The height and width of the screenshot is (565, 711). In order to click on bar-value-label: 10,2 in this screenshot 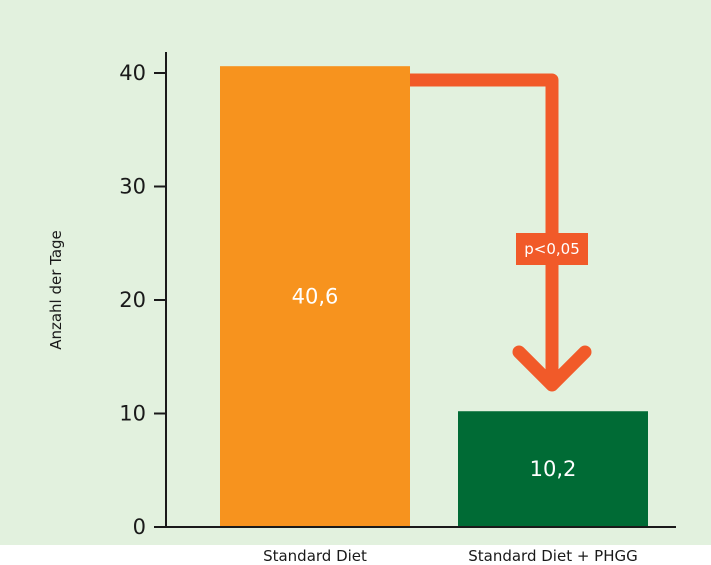, I will do `click(553, 469)`.